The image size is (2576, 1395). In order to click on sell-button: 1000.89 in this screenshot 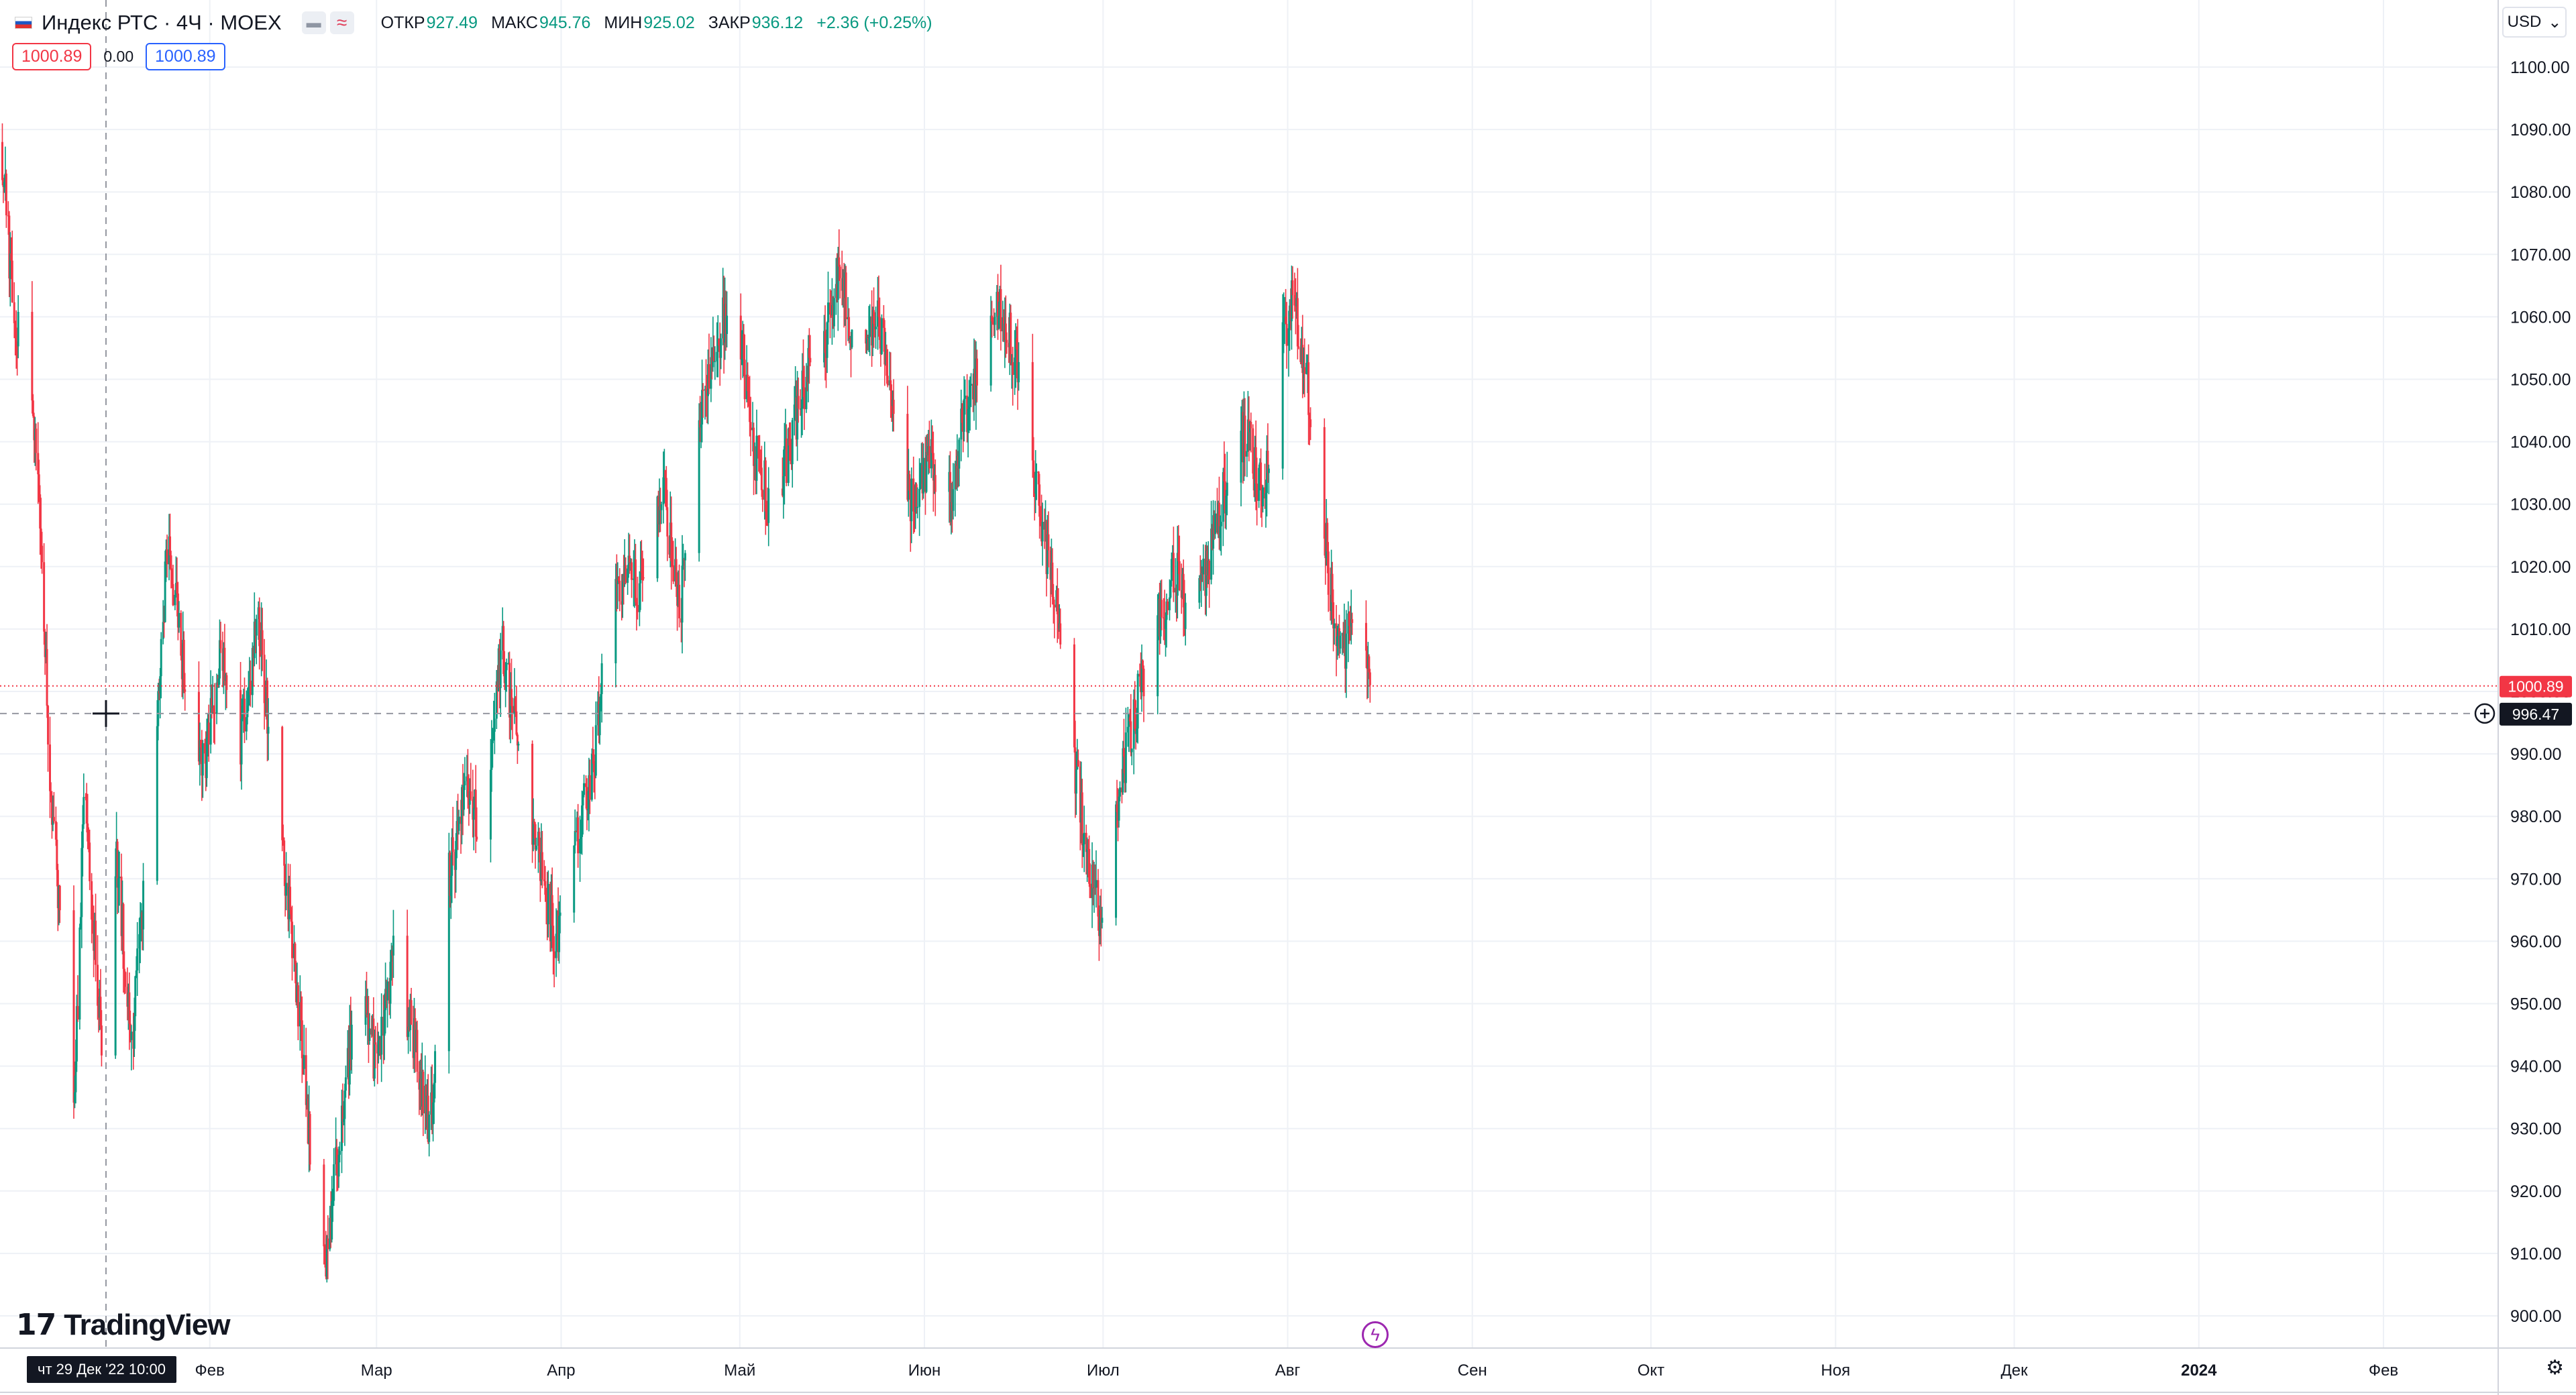, I will do `click(52, 56)`.